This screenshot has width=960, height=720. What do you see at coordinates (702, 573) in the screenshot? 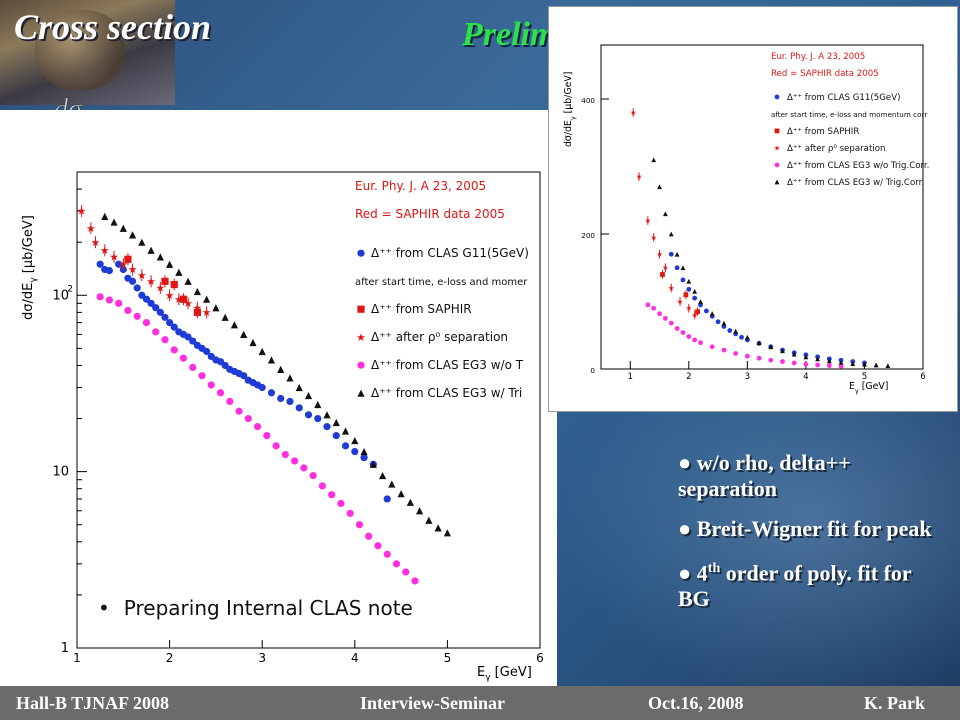
I see `bullet-lead: 4` at bounding box center [702, 573].